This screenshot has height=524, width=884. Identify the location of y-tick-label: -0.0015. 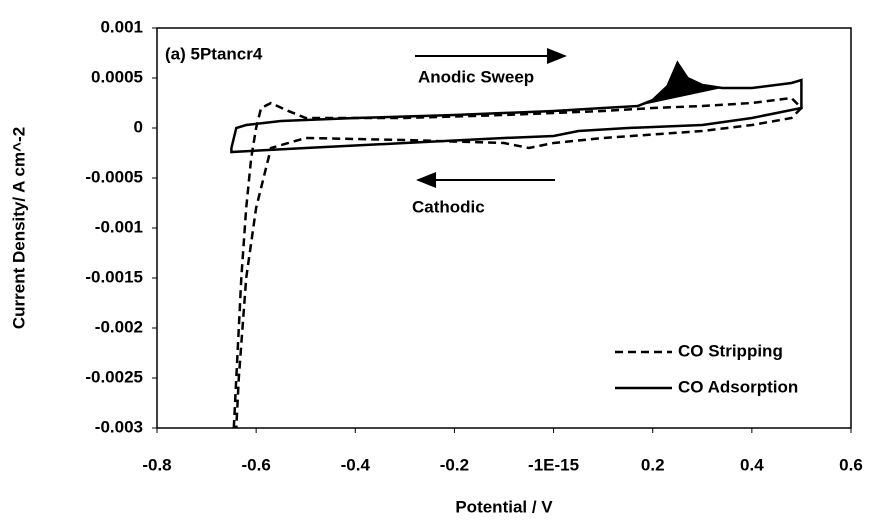
(114, 276).